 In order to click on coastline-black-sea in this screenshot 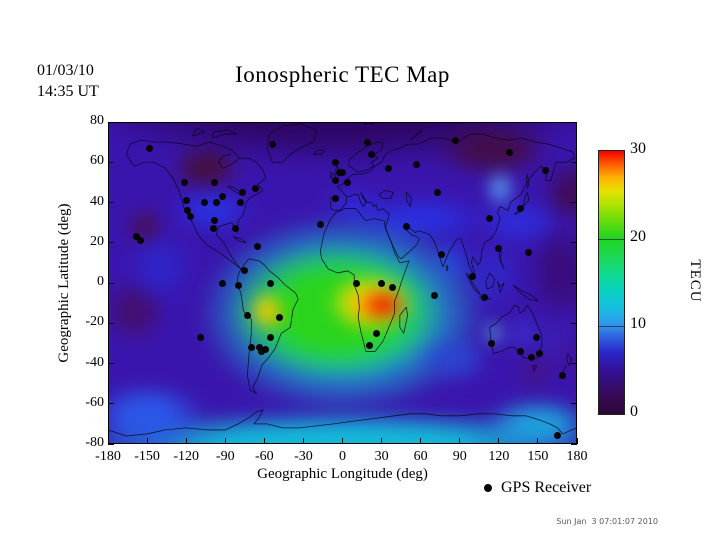, I will do `click(386, 194)`.